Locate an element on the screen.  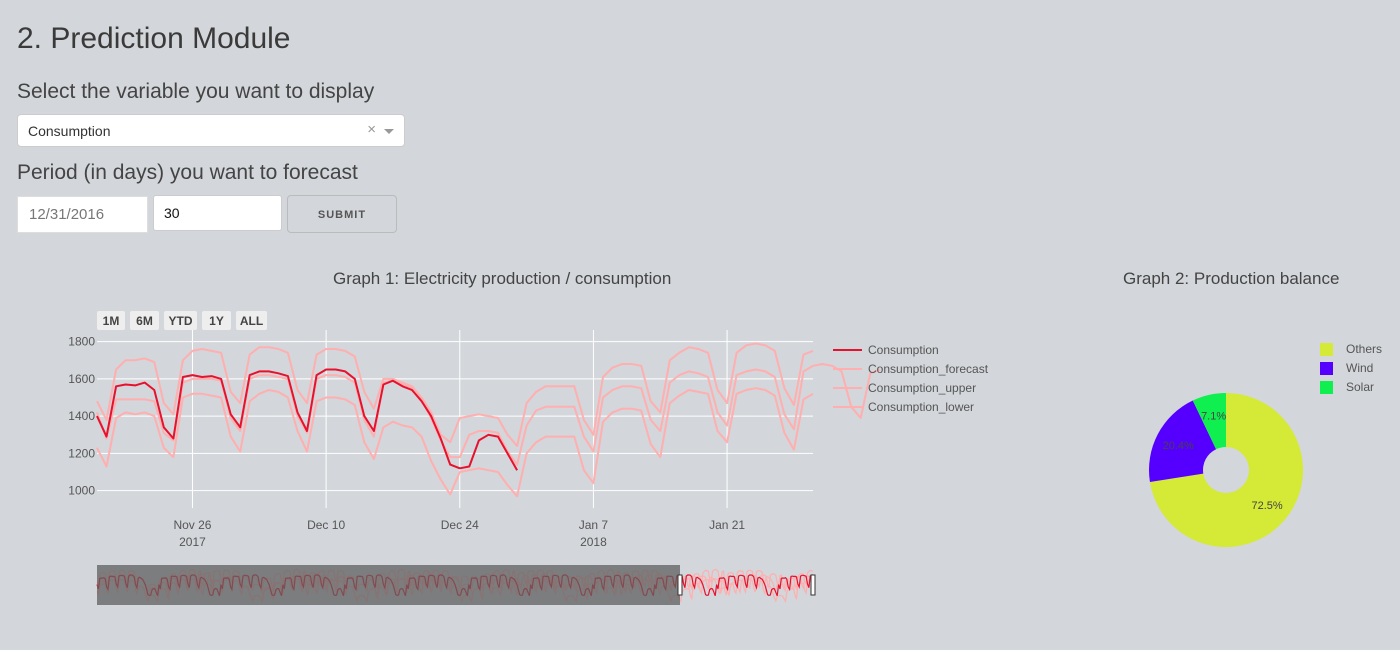
range-button-6m: 6M is located at coordinates (144, 320).